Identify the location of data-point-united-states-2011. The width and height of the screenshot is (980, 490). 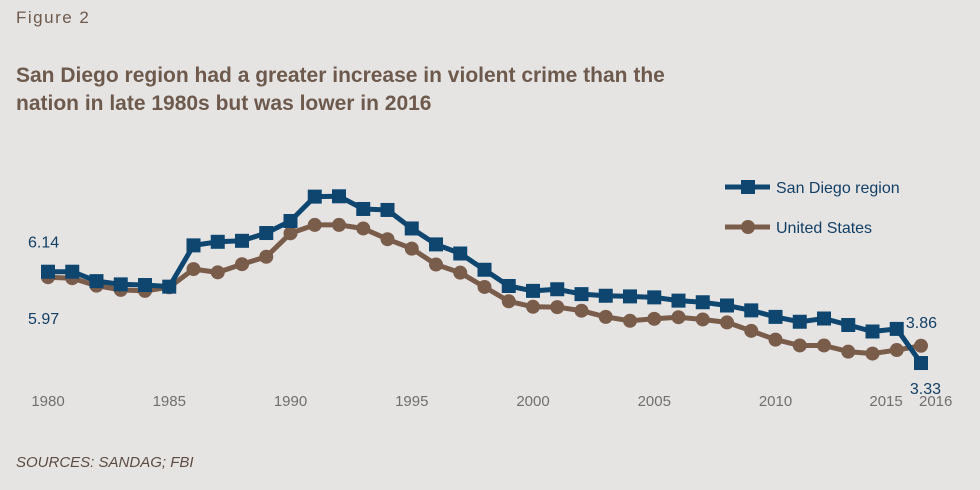
(799, 345).